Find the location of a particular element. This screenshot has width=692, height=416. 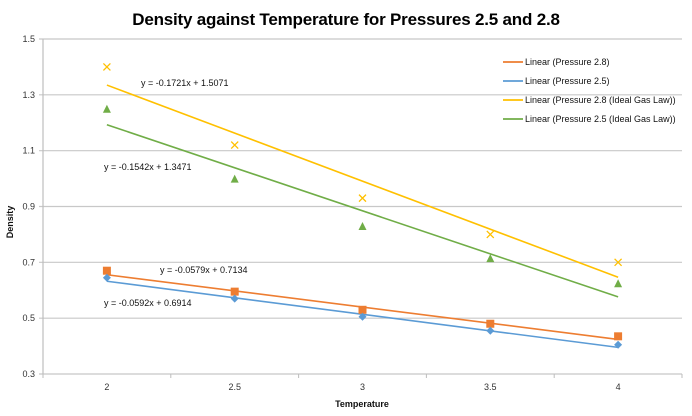

legend-label: Linear (Pressure 2.5) is located at coordinates (567, 81).